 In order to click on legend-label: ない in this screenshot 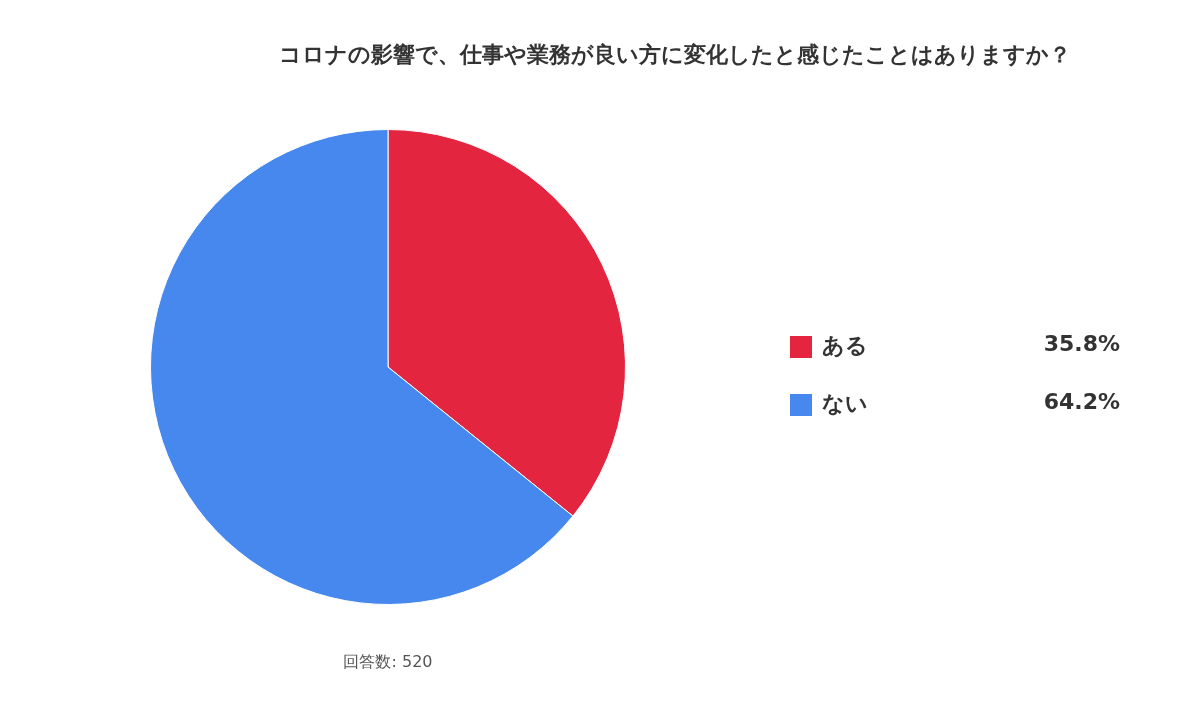, I will do `click(845, 404)`.